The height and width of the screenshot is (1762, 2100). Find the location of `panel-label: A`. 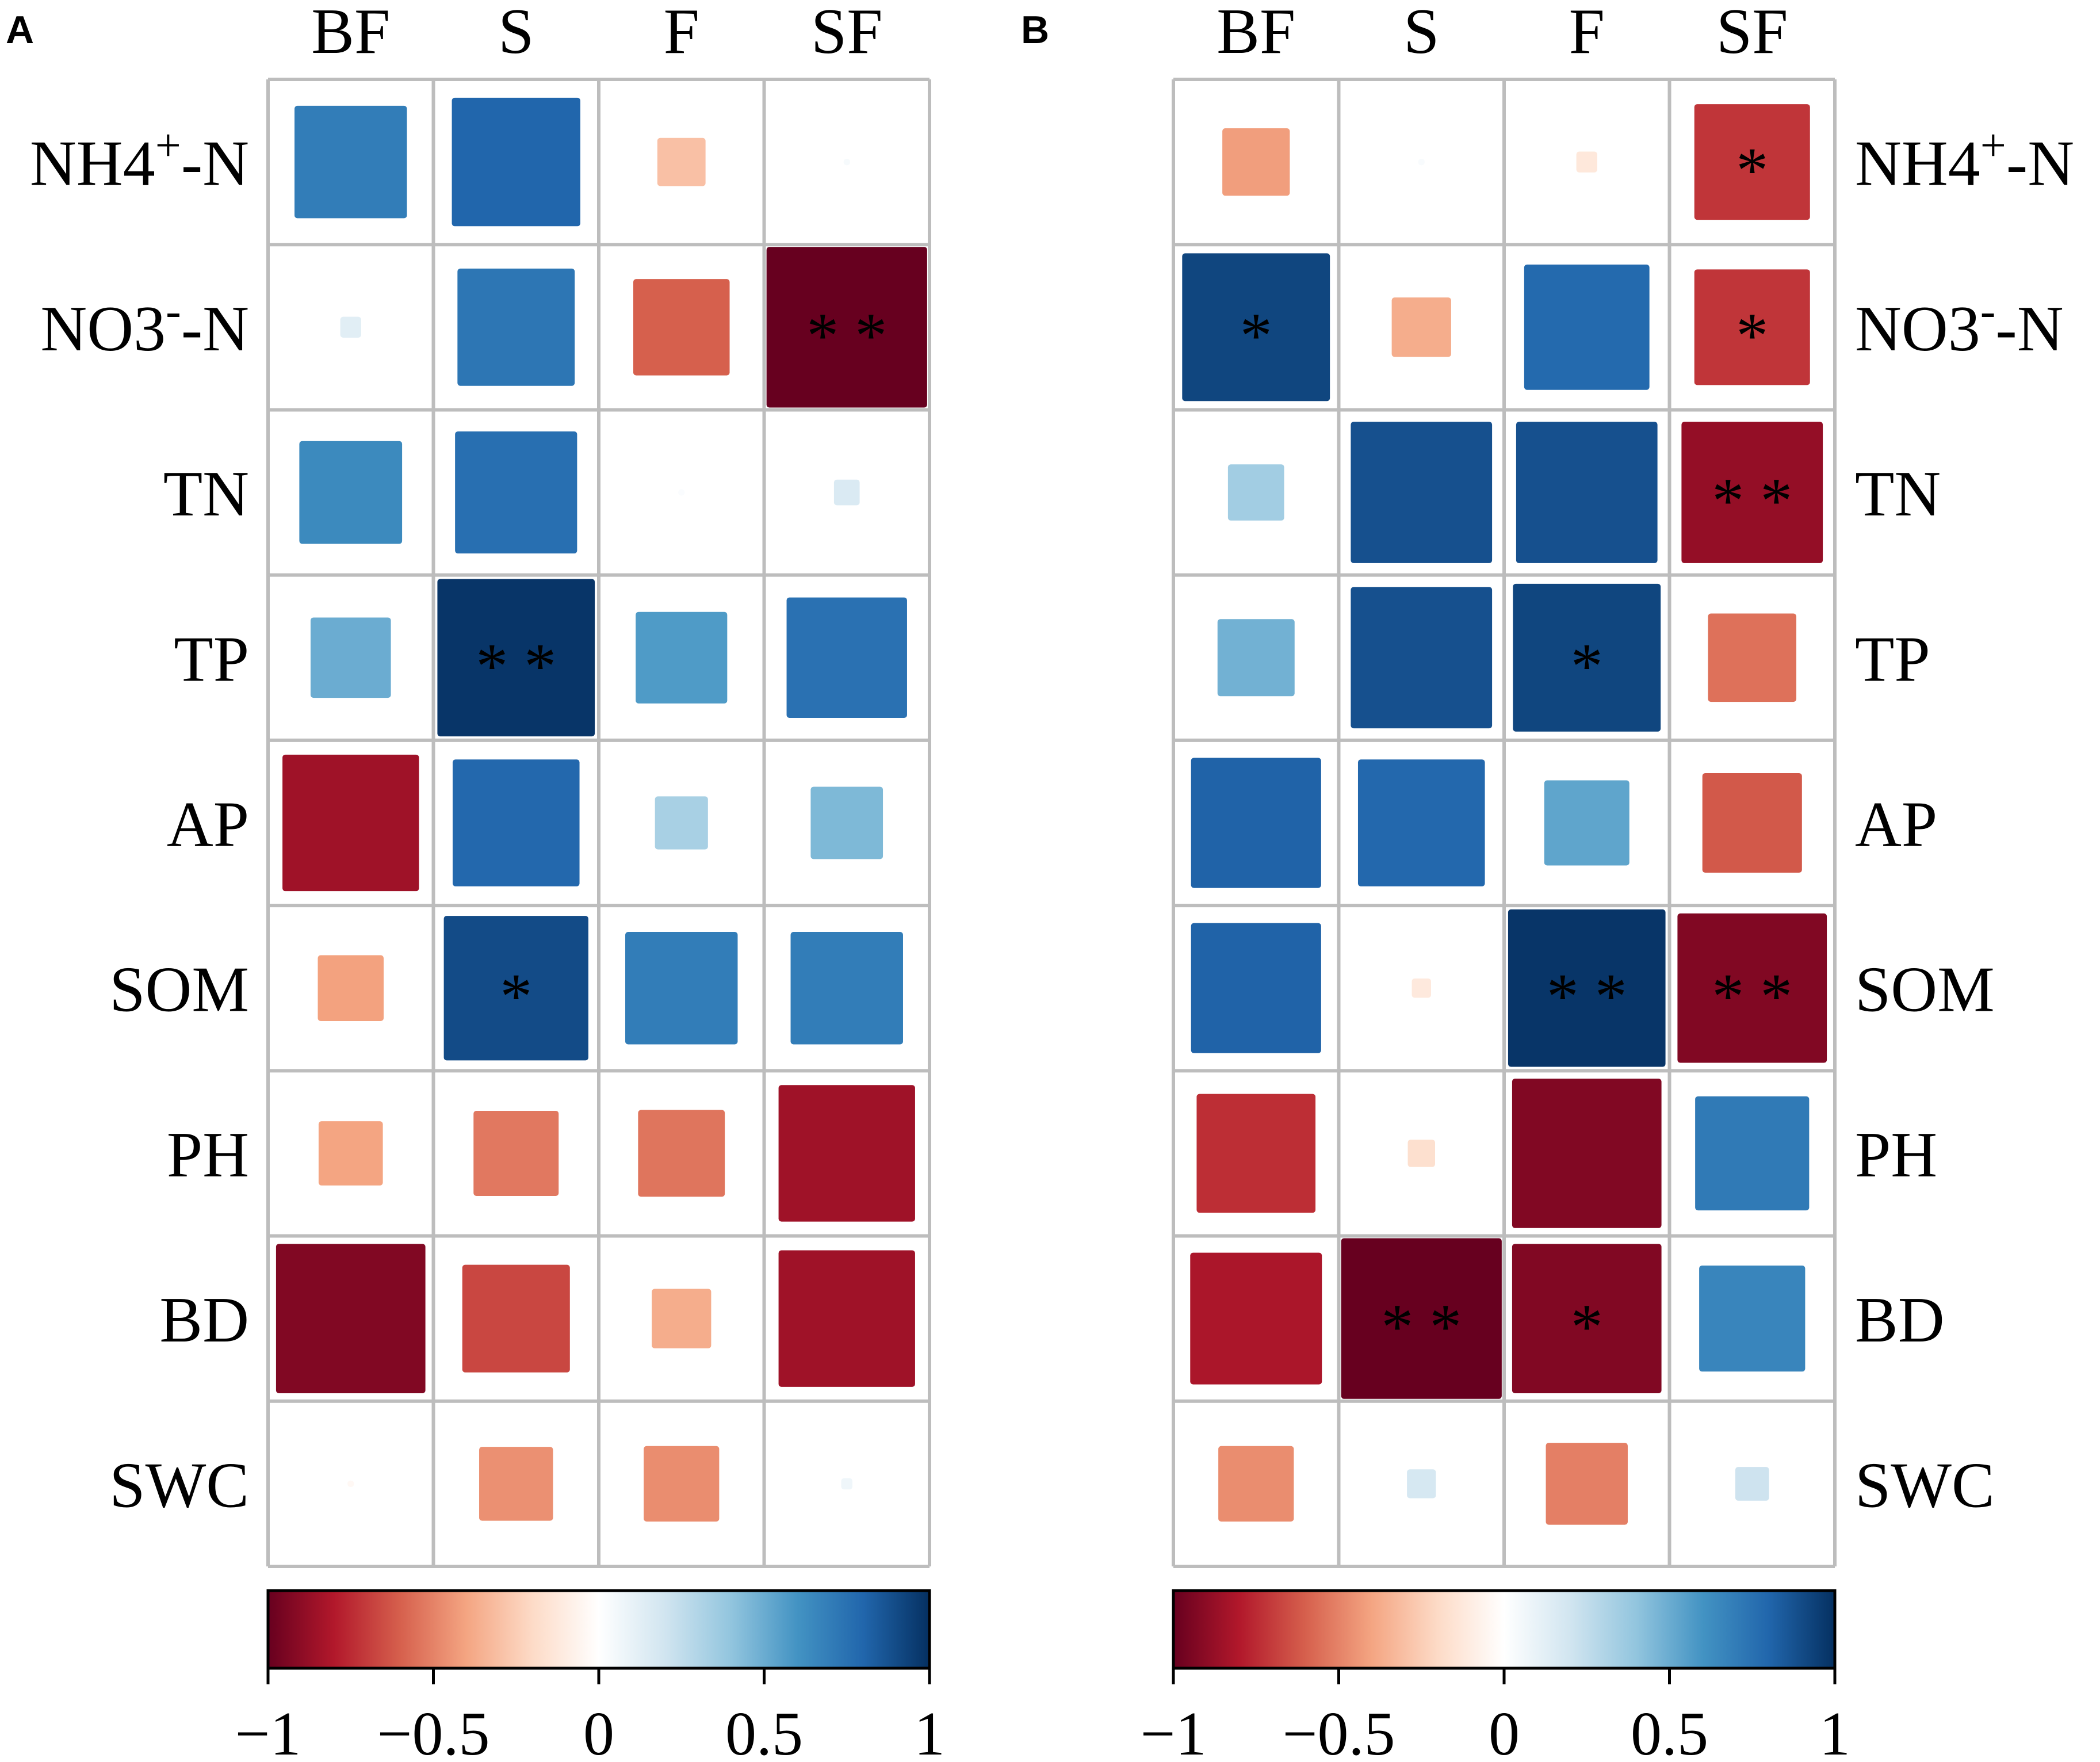

panel-label: A is located at coordinates (20, 30).